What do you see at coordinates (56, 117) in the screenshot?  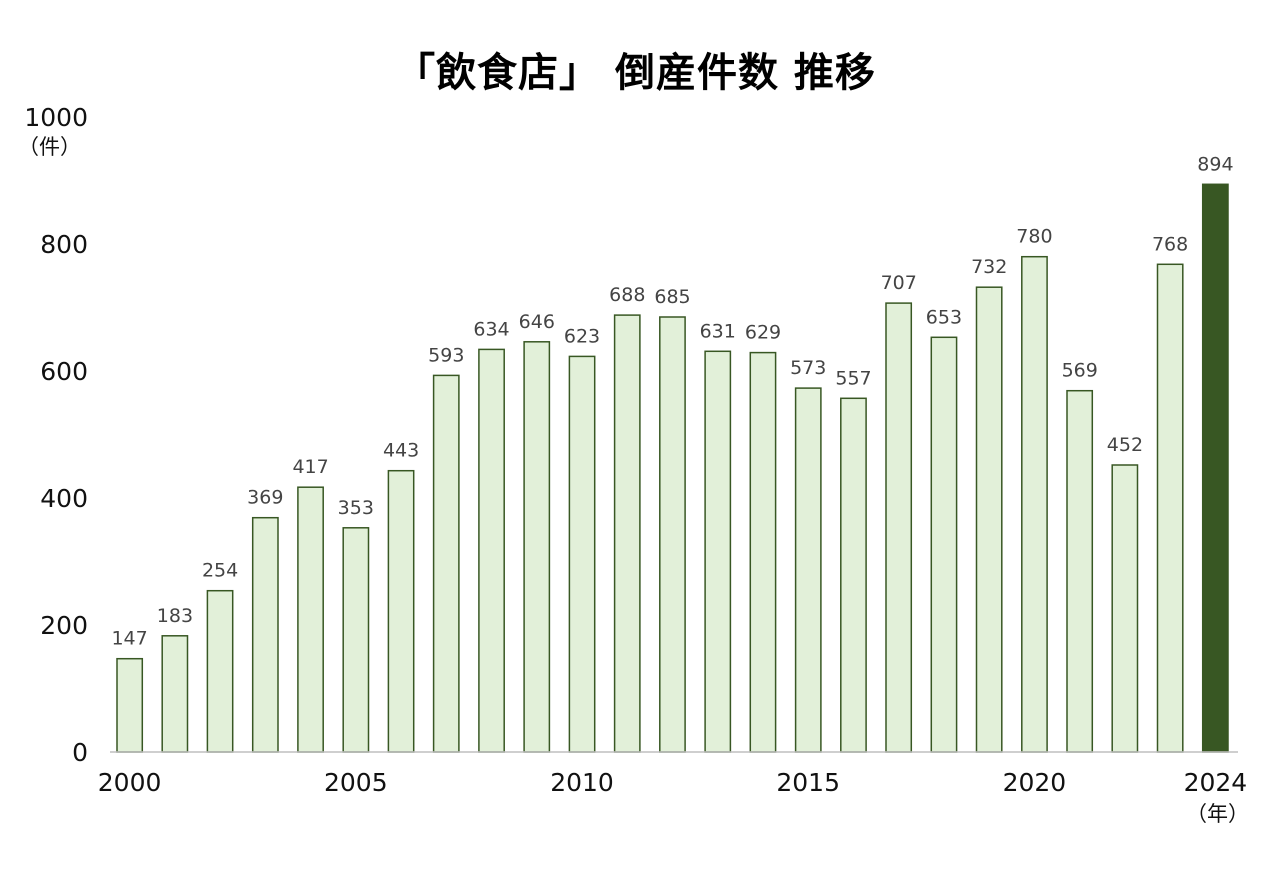 I see `y-tick-label-1000: 1000` at bounding box center [56, 117].